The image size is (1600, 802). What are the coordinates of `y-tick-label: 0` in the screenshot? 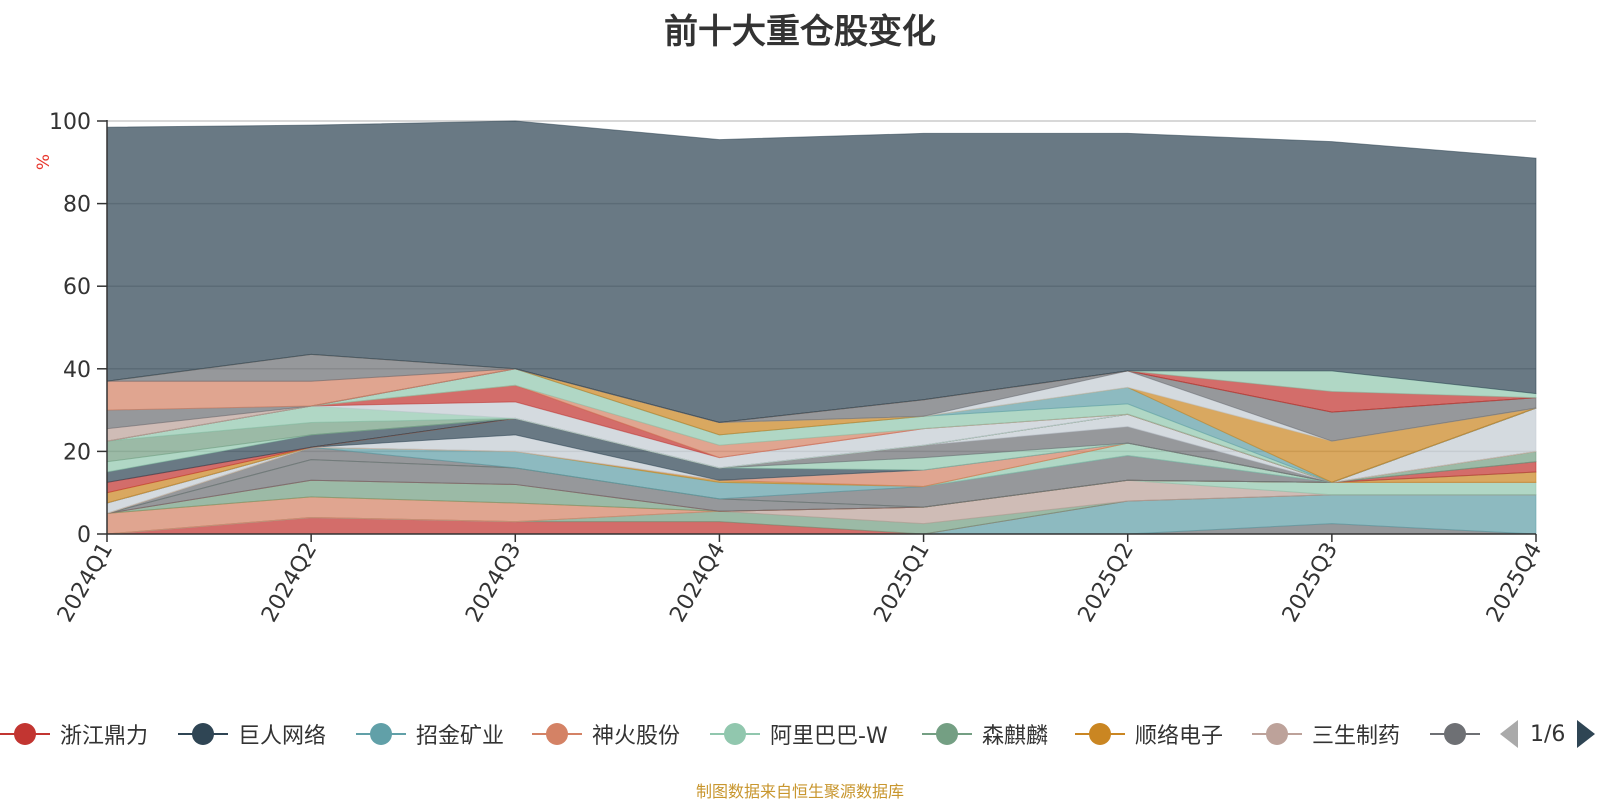 It's located at (84, 535).